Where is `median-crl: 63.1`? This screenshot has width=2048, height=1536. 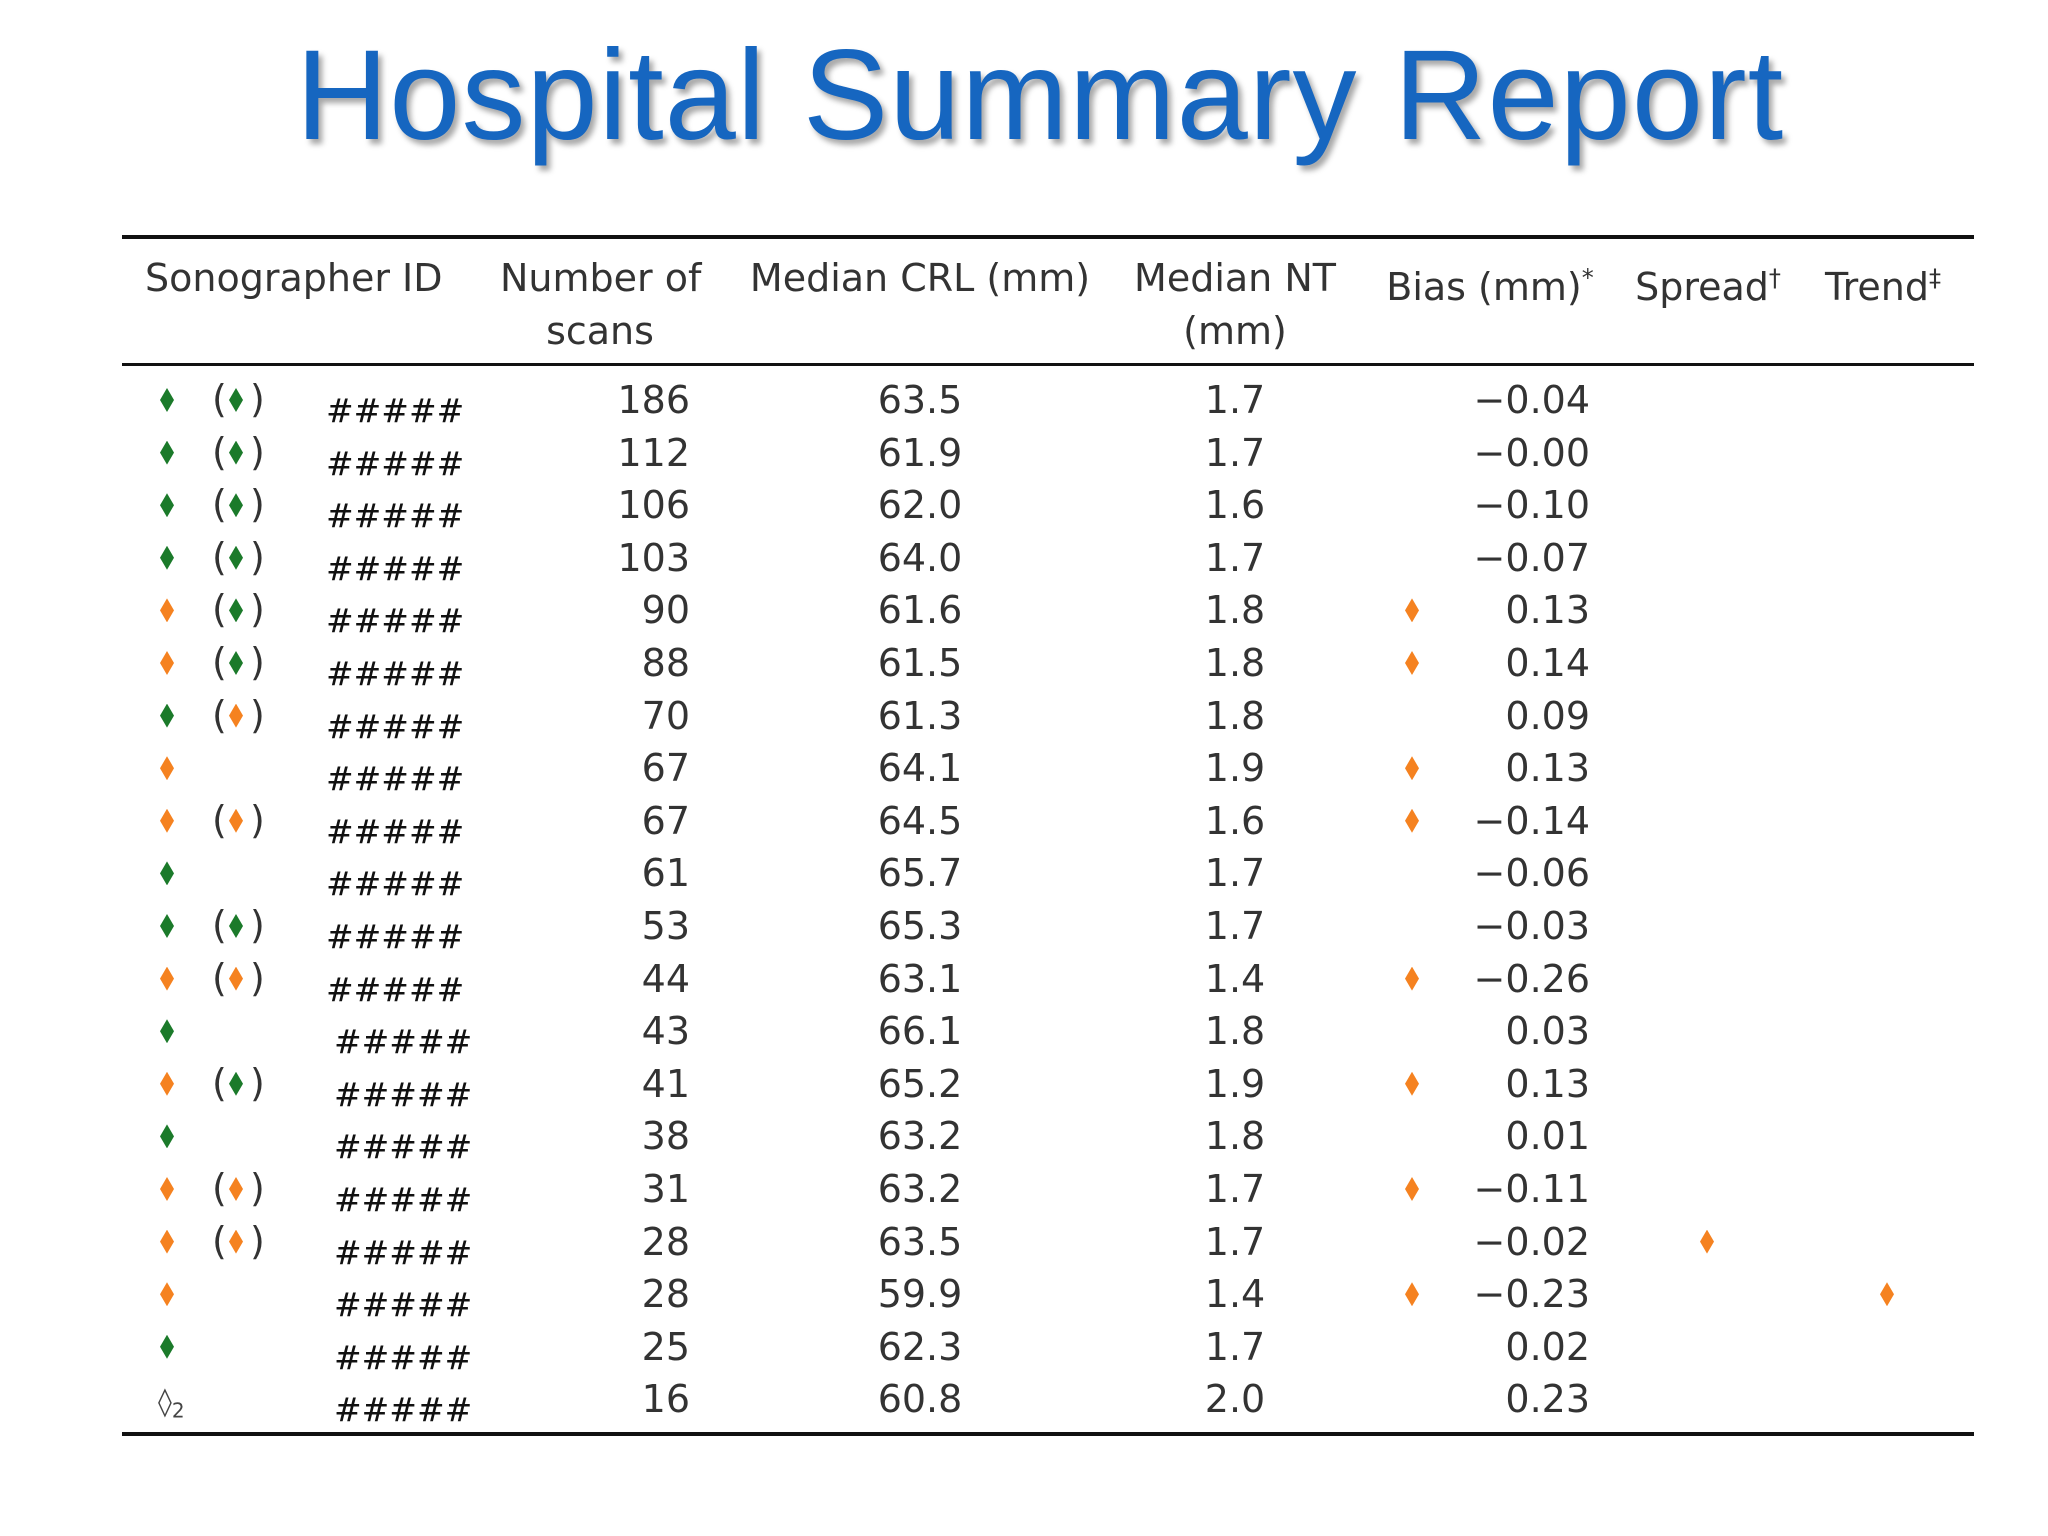
median-crl: 63.1 is located at coordinates (920, 978).